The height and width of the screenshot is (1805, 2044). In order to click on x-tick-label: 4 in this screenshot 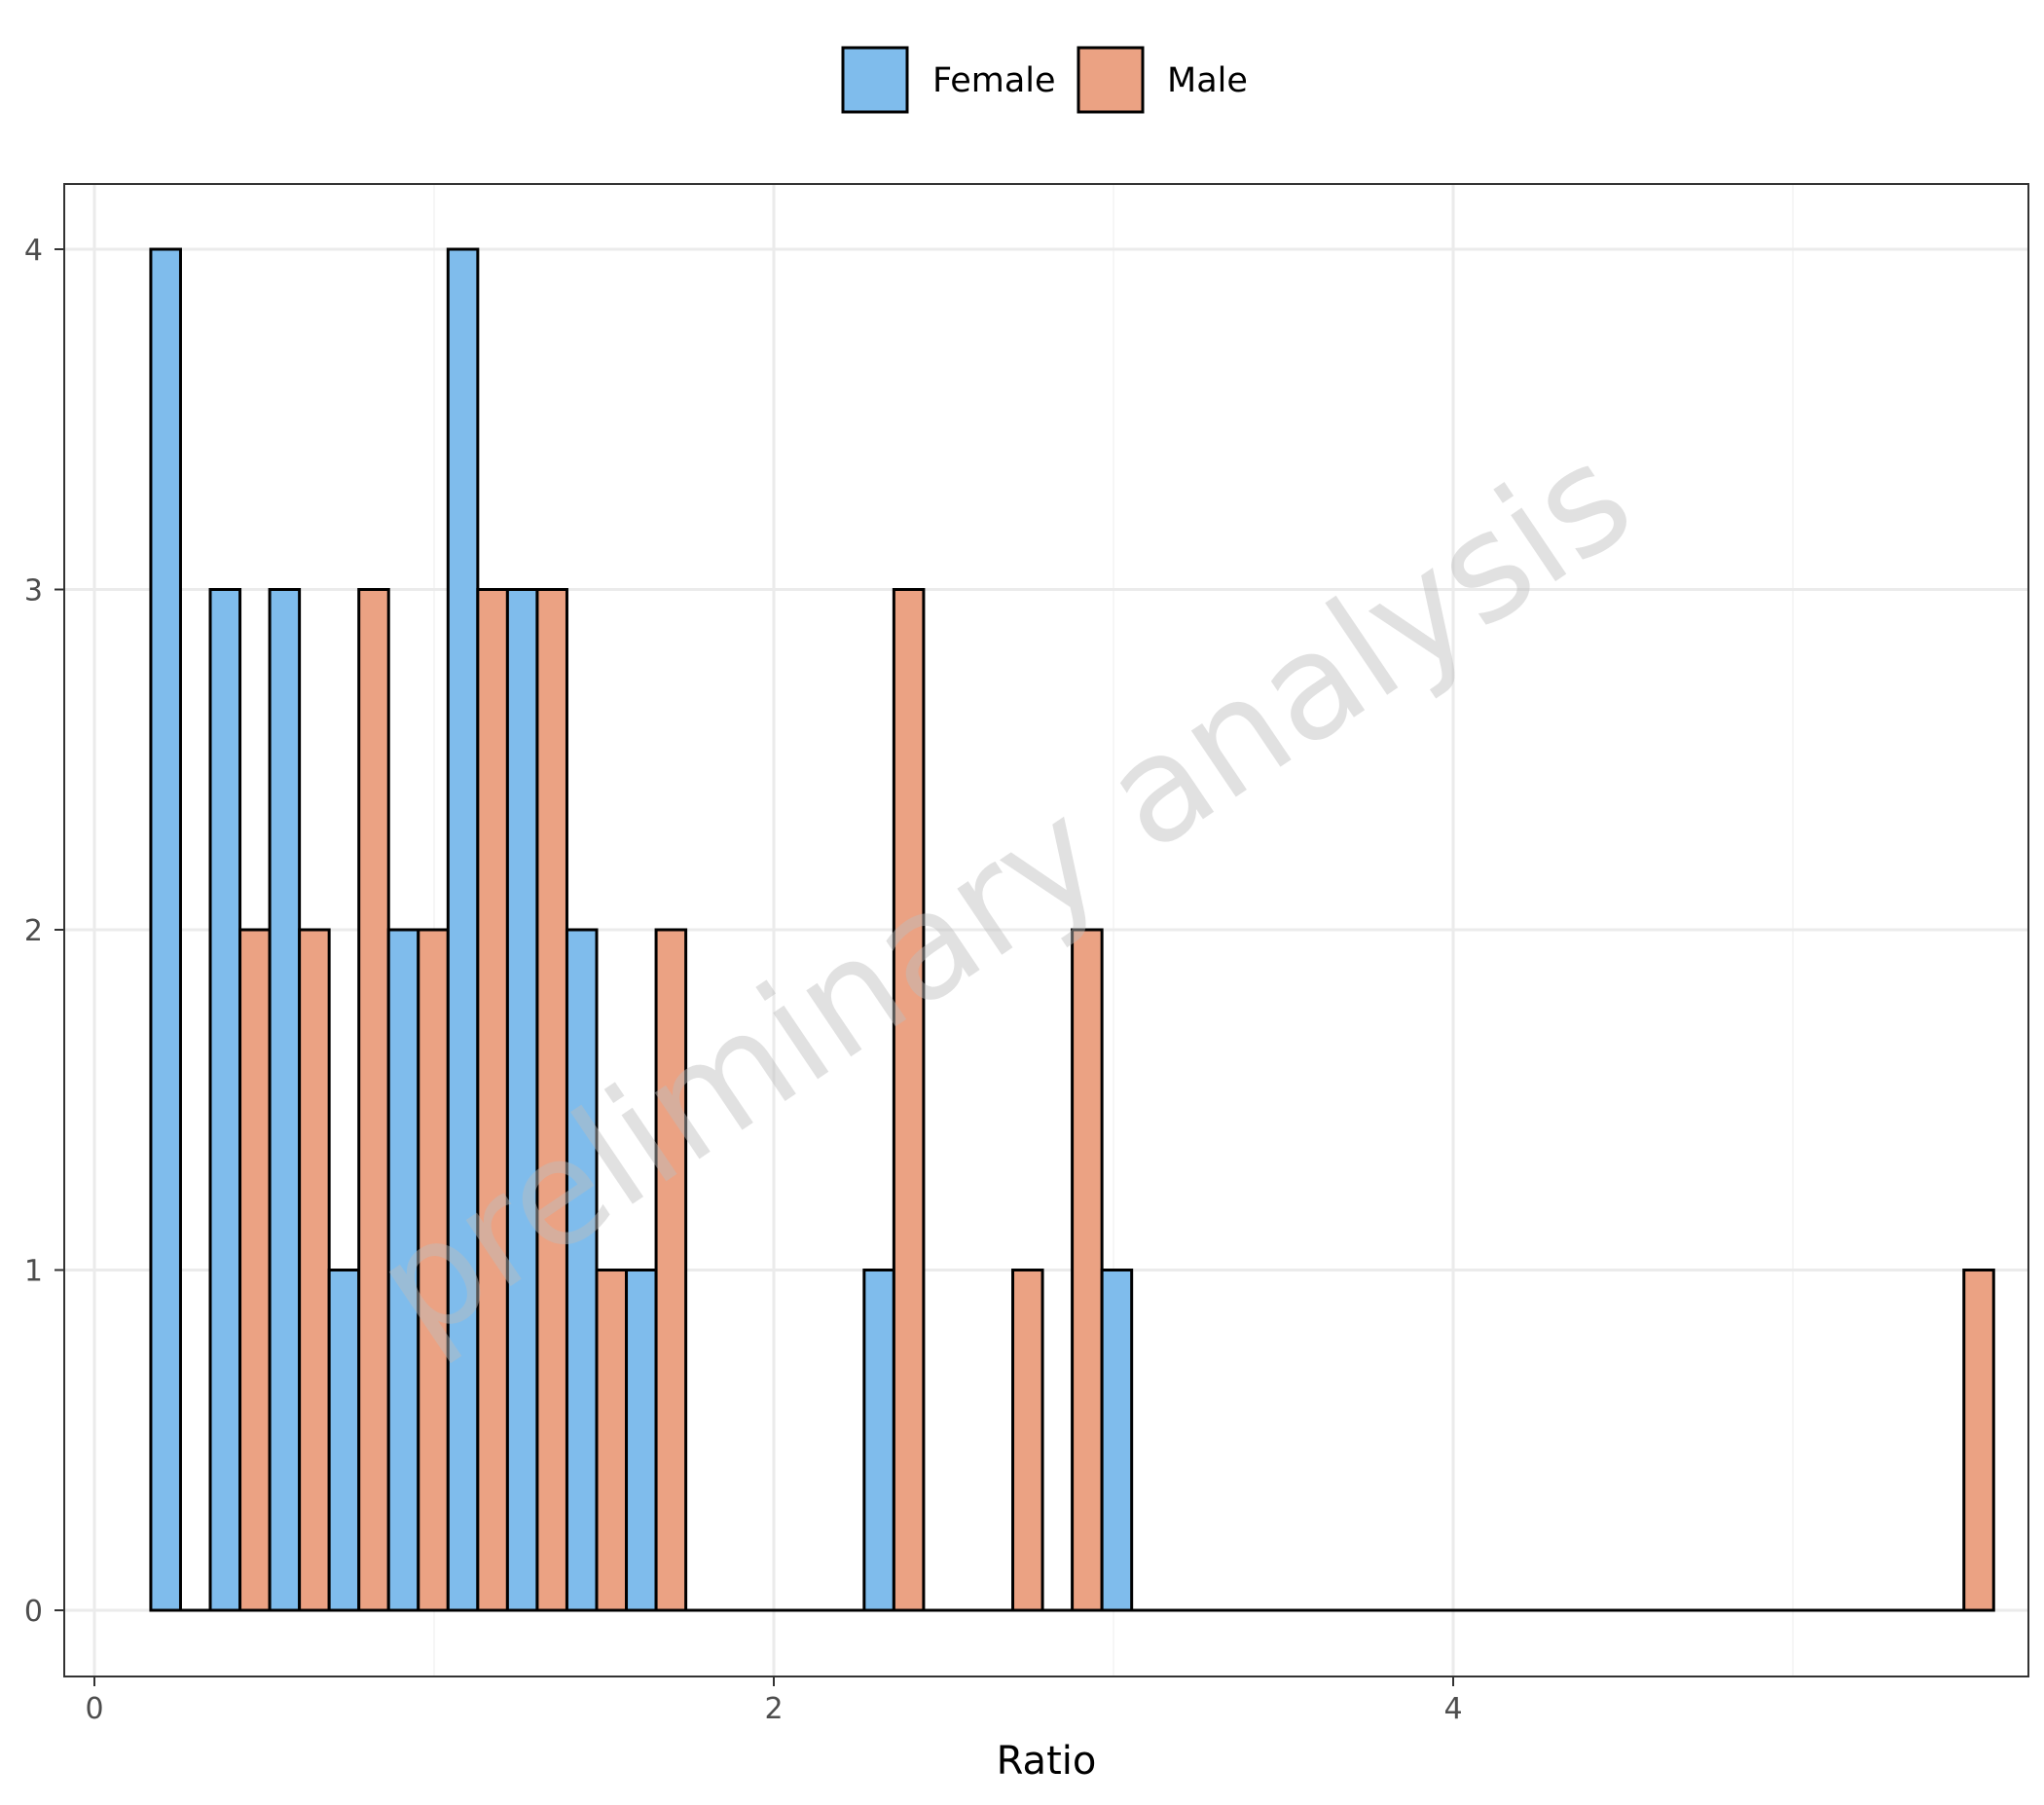, I will do `click(1453, 1709)`.